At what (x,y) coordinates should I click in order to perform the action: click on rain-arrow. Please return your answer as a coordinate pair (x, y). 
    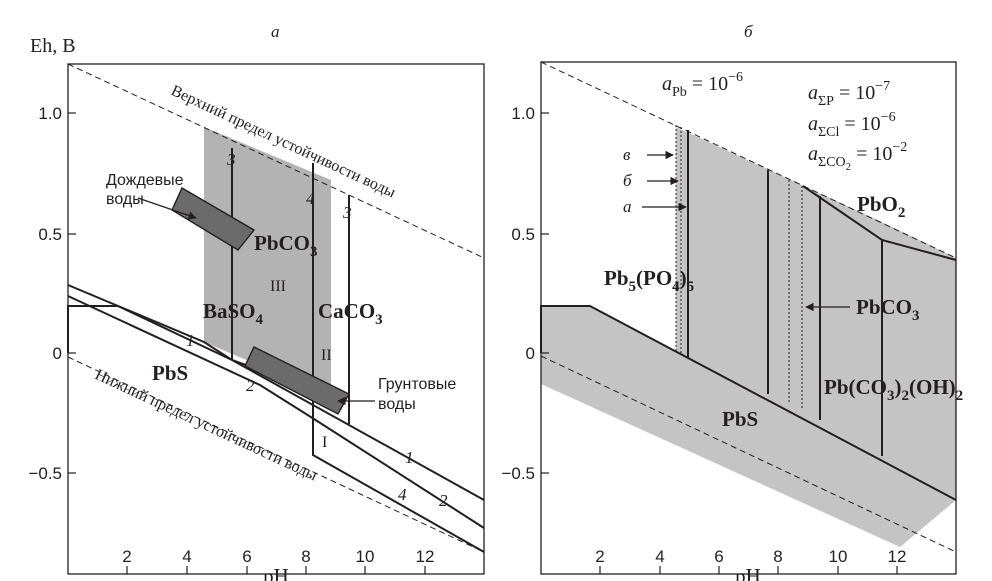
    Looking at the image, I should click on (167, 208).